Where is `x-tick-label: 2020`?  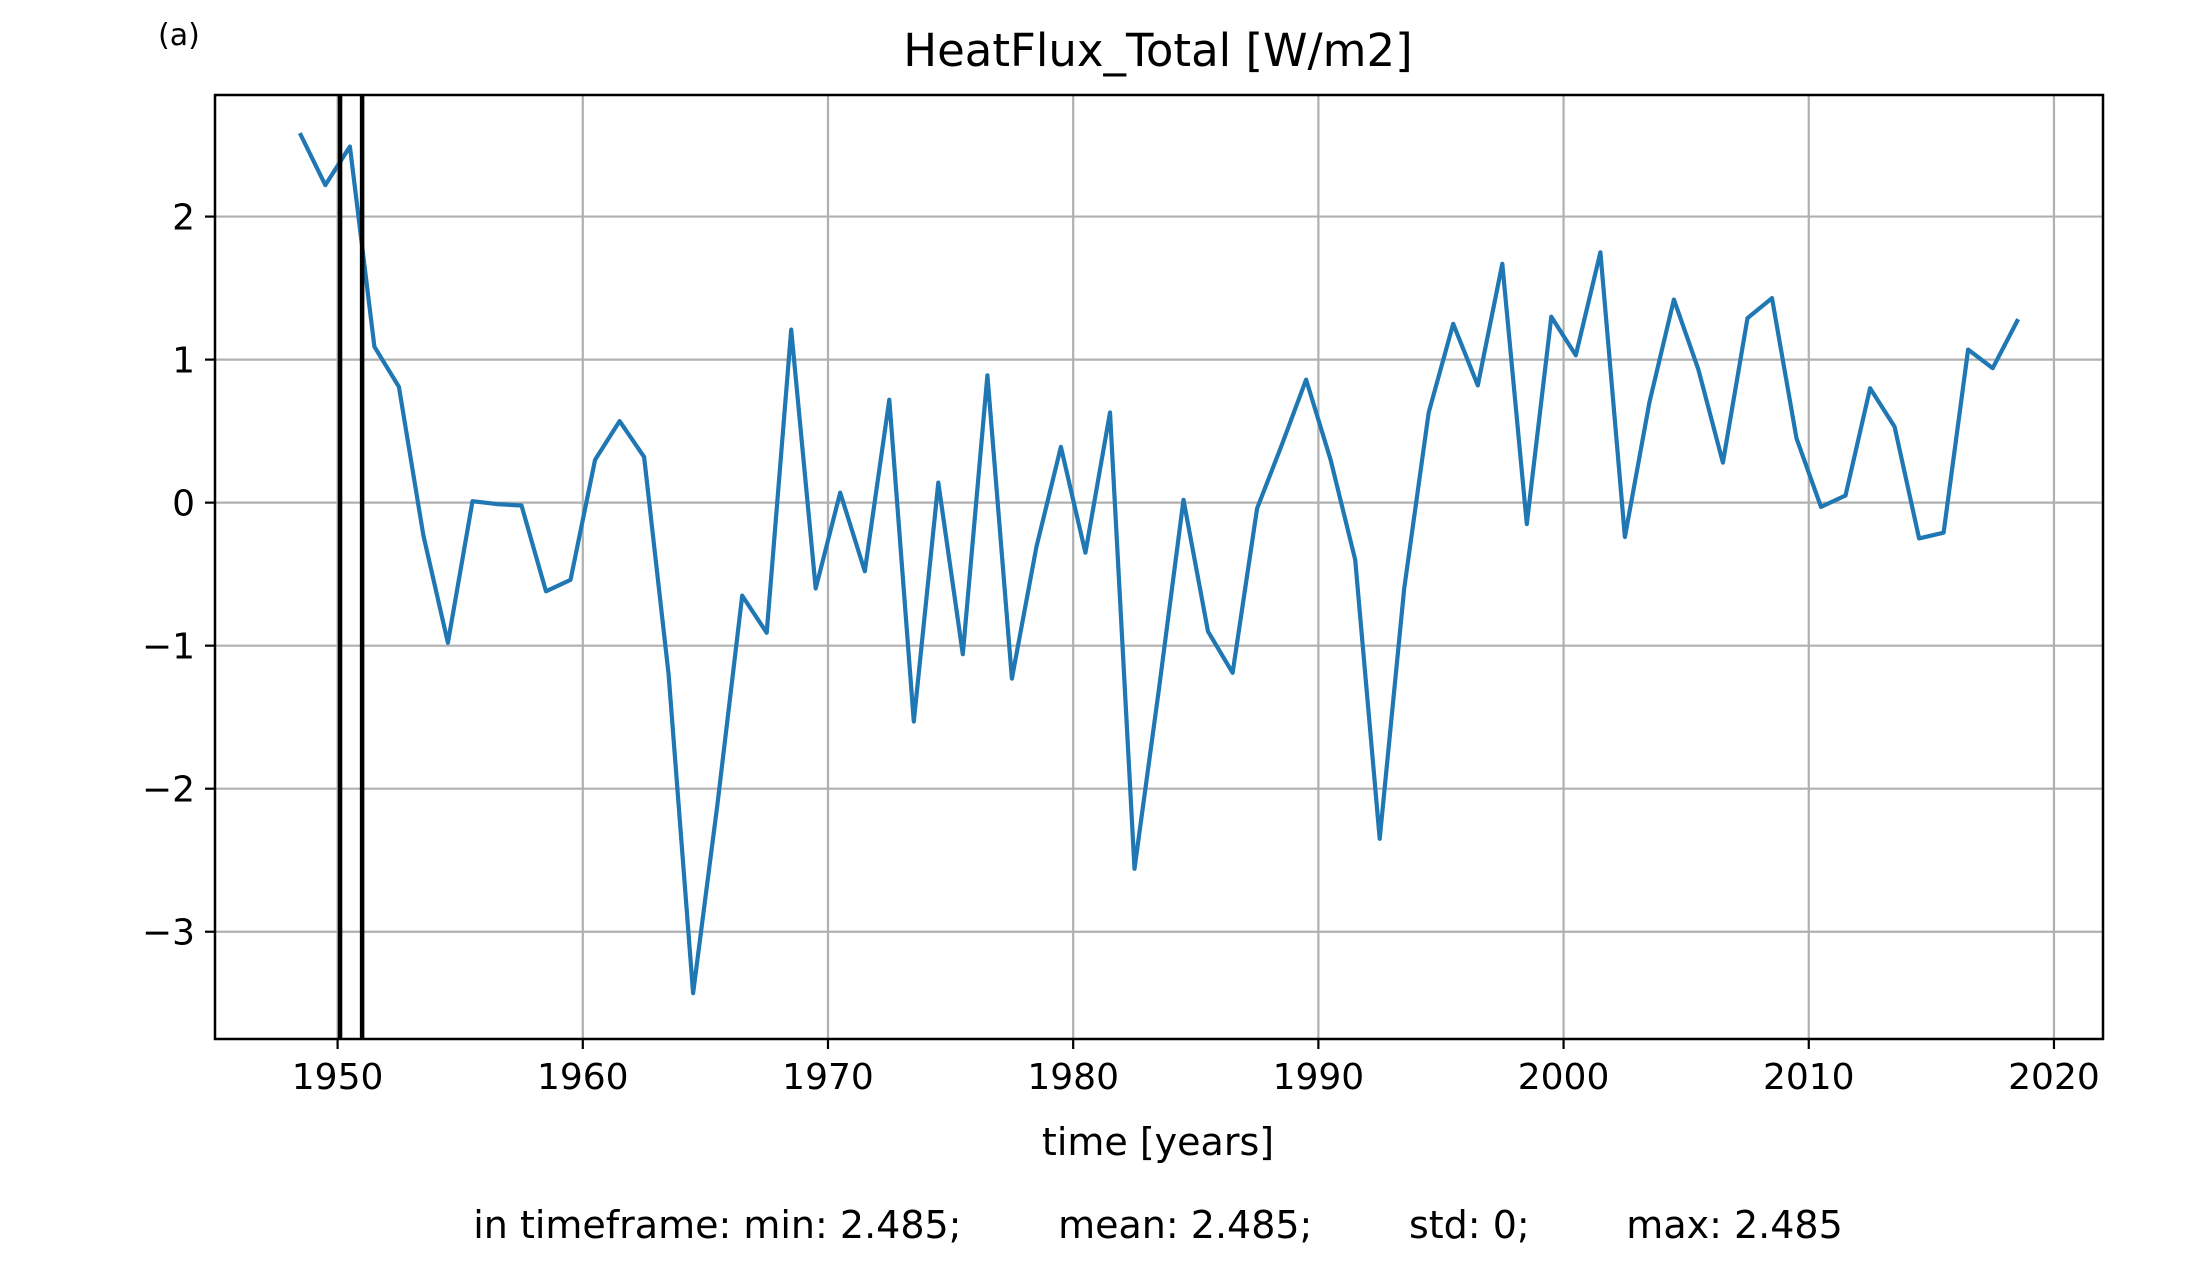 x-tick-label: 2020 is located at coordinates (2054, 1077).